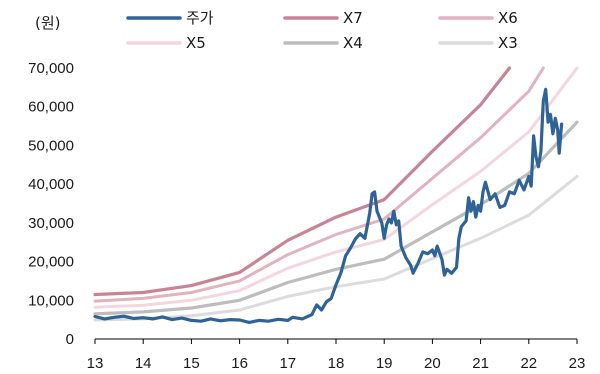 The height and width of the screenshot is (374, 600). What do you see at coordinates (508, 43) in the screenshot?
I see `legend-label: X3` at bounding box center [508, 43].